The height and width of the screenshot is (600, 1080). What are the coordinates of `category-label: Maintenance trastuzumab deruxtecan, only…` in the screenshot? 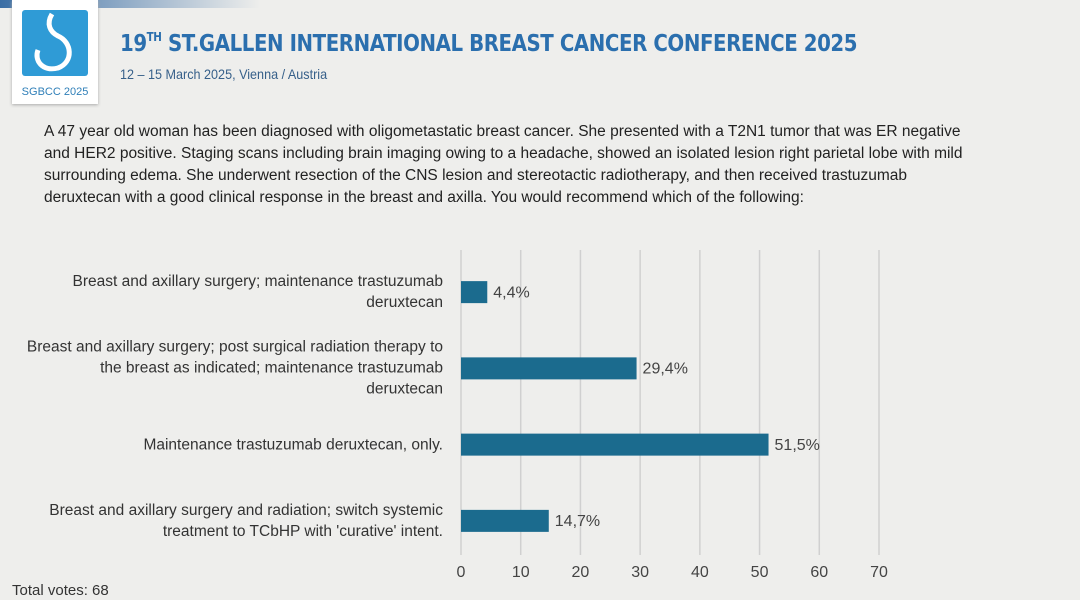 It's located at (293, 445).